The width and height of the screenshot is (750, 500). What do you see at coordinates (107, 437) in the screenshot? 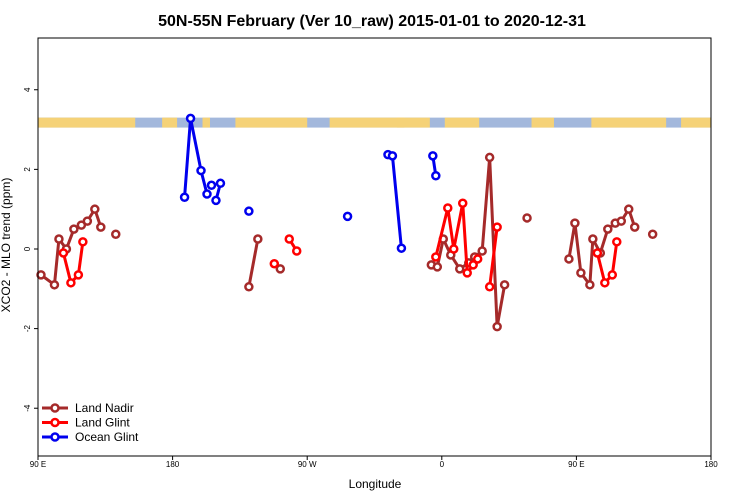
I see `legend-label-ocean-glint: Ocean Glint` at bounding box center [107, 437].